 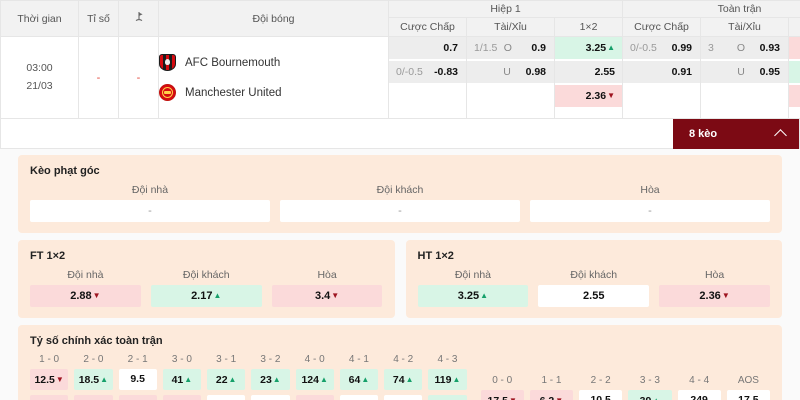 I want to click on correct-score-cell: 23▲, so click(x=270, y=379).